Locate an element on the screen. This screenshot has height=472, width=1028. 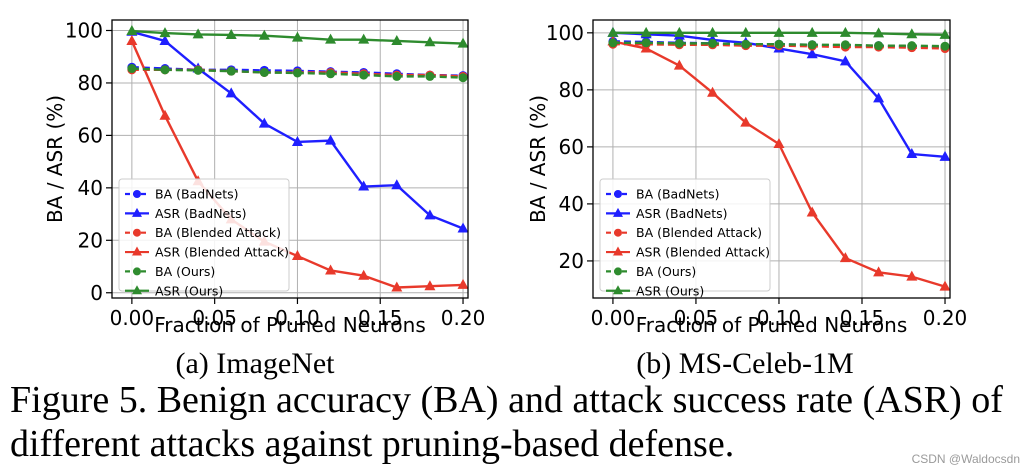
series-asr-ours is located at coordinates (297, 36).